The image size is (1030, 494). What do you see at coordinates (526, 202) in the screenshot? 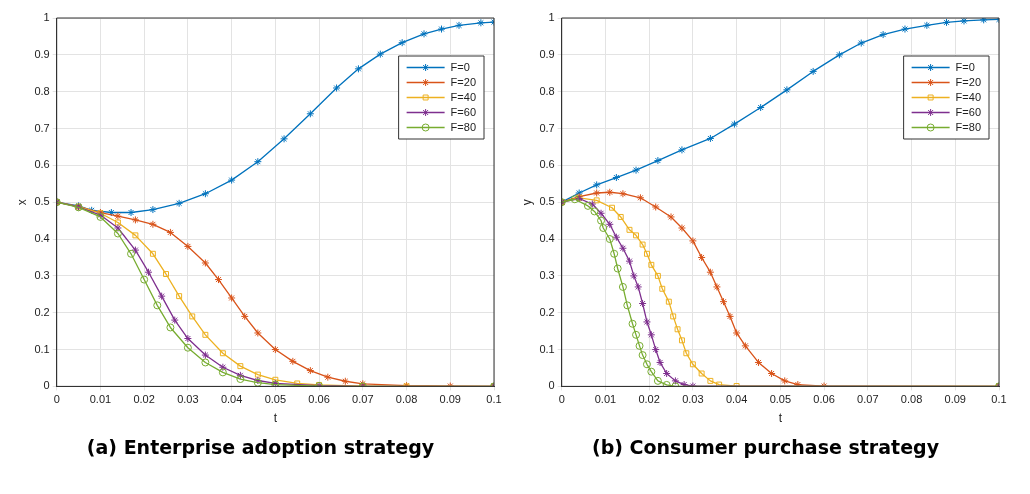
I see `y-axis-title: y` at bounding box center [526, 202].